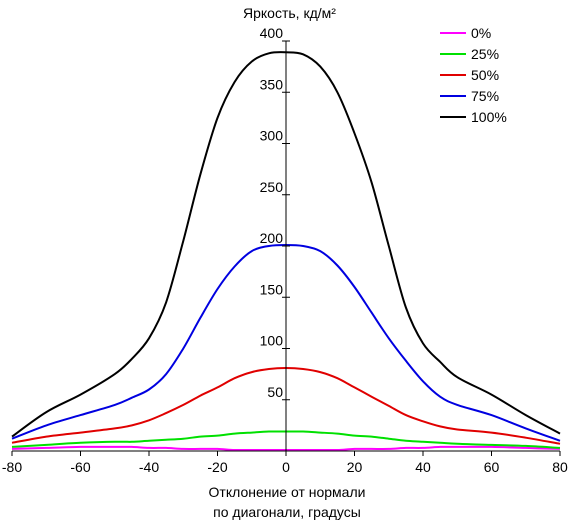  What do you see at coordinates (560, 467) in the screenshot?
I see `x-tick-label-8: 80` at bounding box center [560, 467].